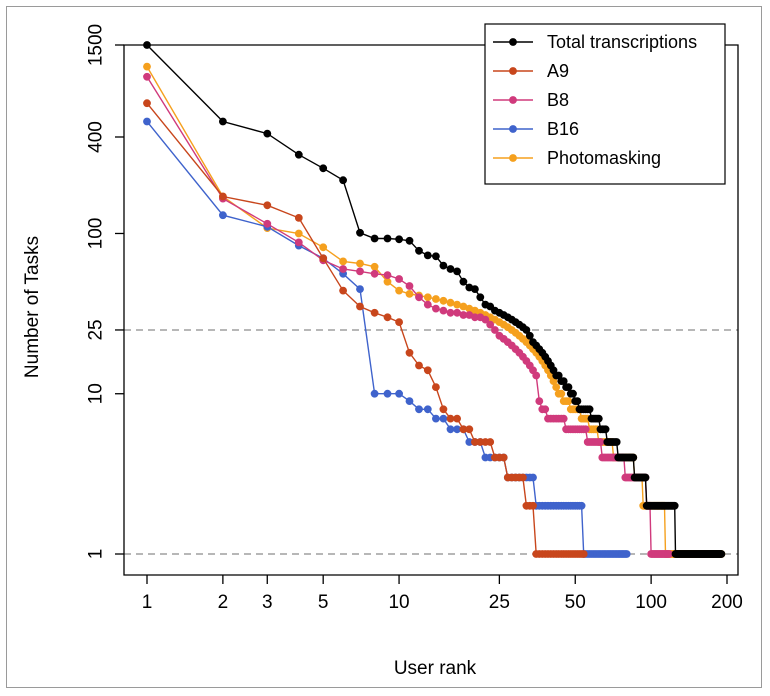 The width and height of the screenshot is (770, 696). I want to click on x-axis-label: User rank, so click(435, 668).